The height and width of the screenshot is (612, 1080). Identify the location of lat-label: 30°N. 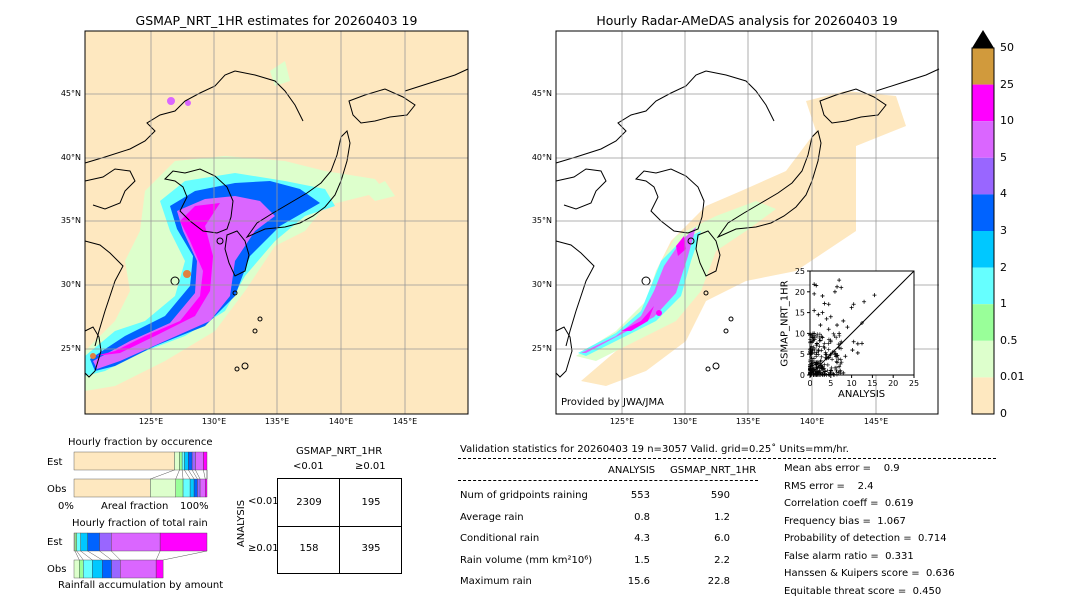
(70, 284).